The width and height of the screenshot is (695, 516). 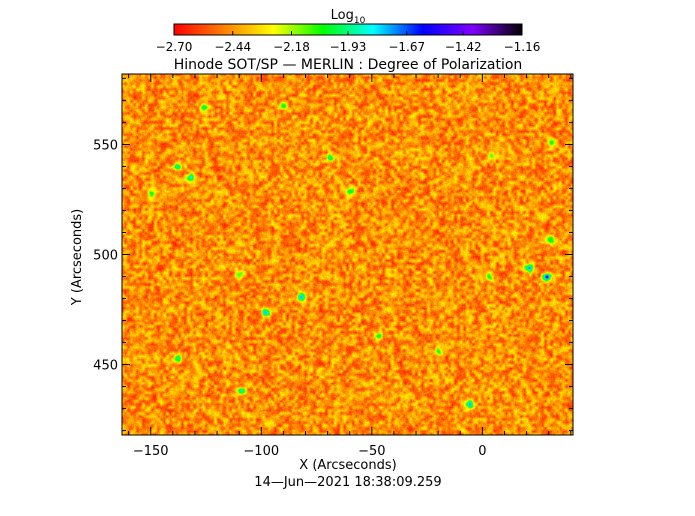 What do you see at coordinates (463, 47) in the screenshot?
I see `colorbar-tick-label: −1.42` at bounding box center [463, 47].